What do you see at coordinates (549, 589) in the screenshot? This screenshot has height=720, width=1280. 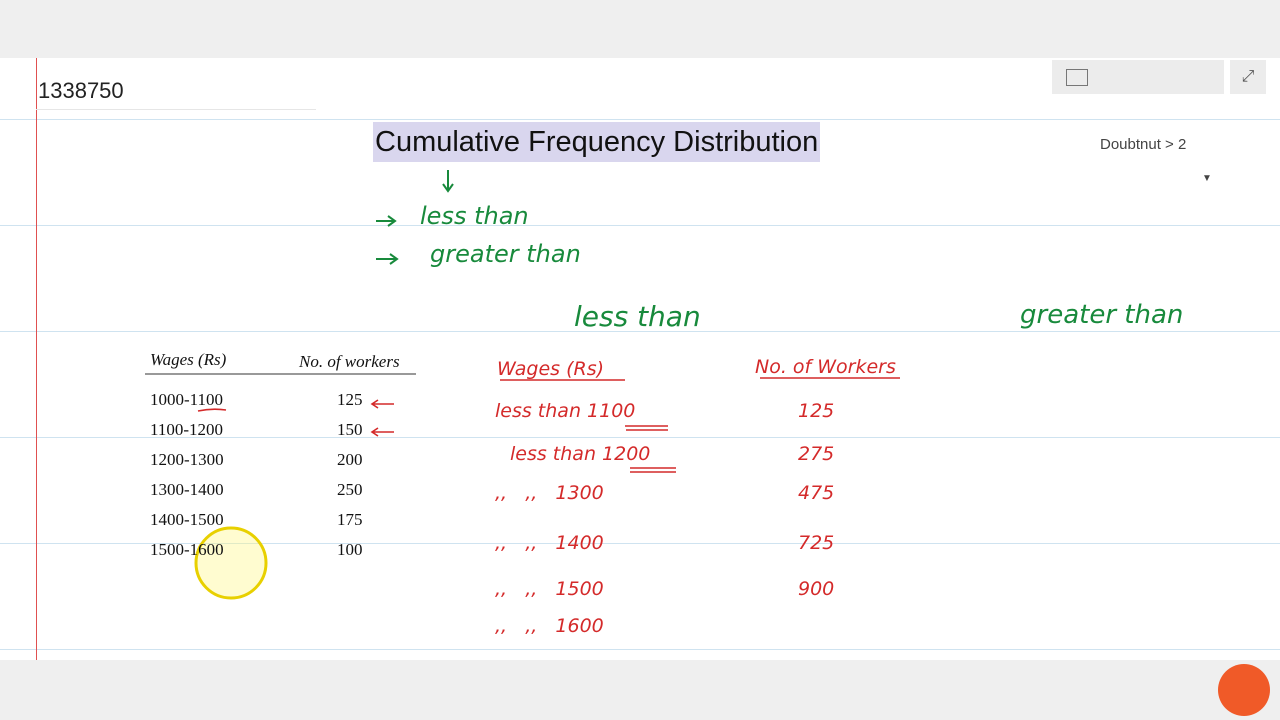 I see `handwritten-cell: ,, ,, 1500` at bounding box center [549, 589].